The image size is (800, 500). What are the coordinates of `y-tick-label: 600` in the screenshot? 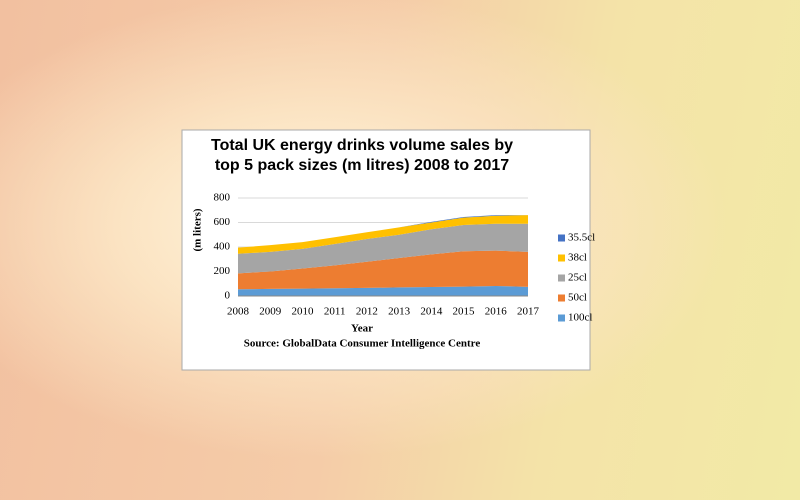 It's located at (222, 222).